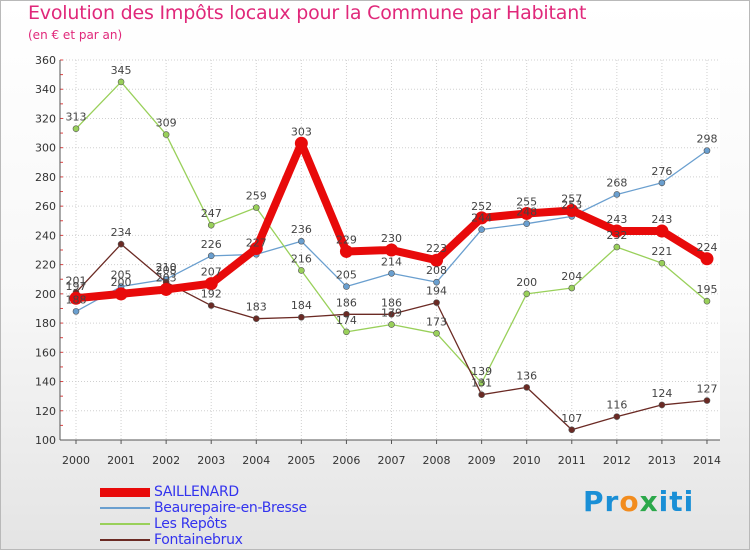 The width and height of the screenshot is (750, 550). I want to click on proxiti-logo: Proxiti, so click(638, 501).